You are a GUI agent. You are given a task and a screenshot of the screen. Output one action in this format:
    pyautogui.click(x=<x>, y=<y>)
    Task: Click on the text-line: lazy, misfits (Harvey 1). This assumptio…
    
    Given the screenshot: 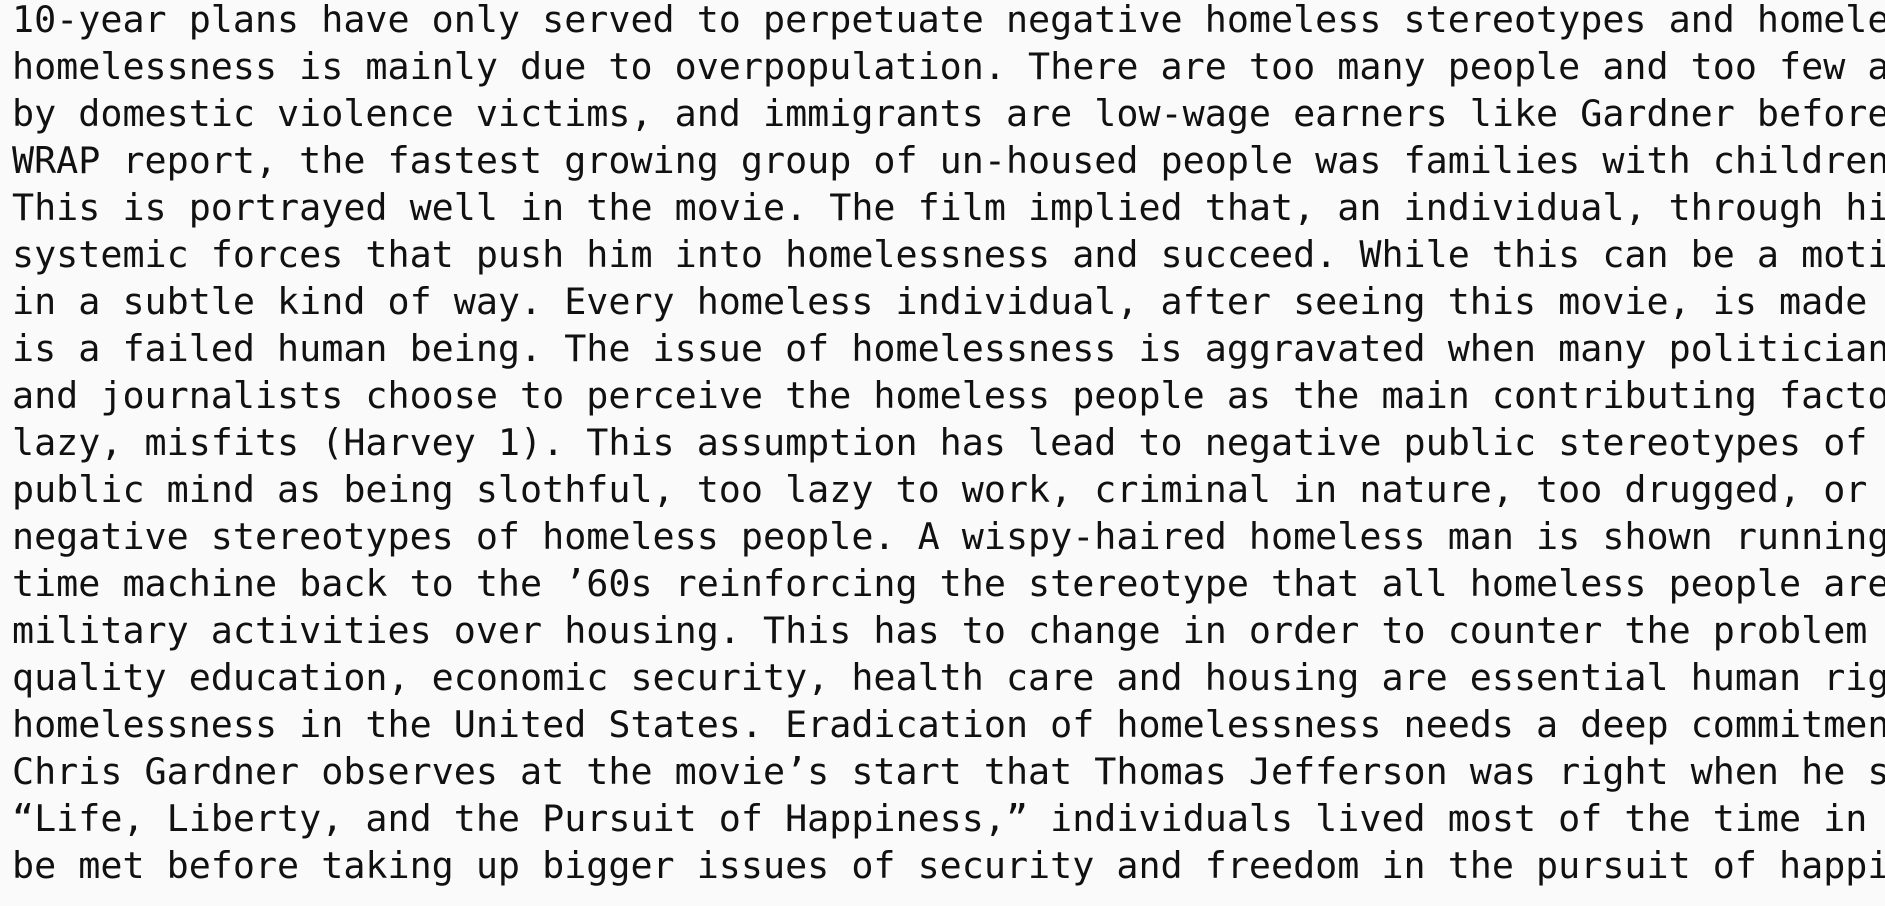 What is the action you would take?
    pyautogui.click(x=940, y=442)
    